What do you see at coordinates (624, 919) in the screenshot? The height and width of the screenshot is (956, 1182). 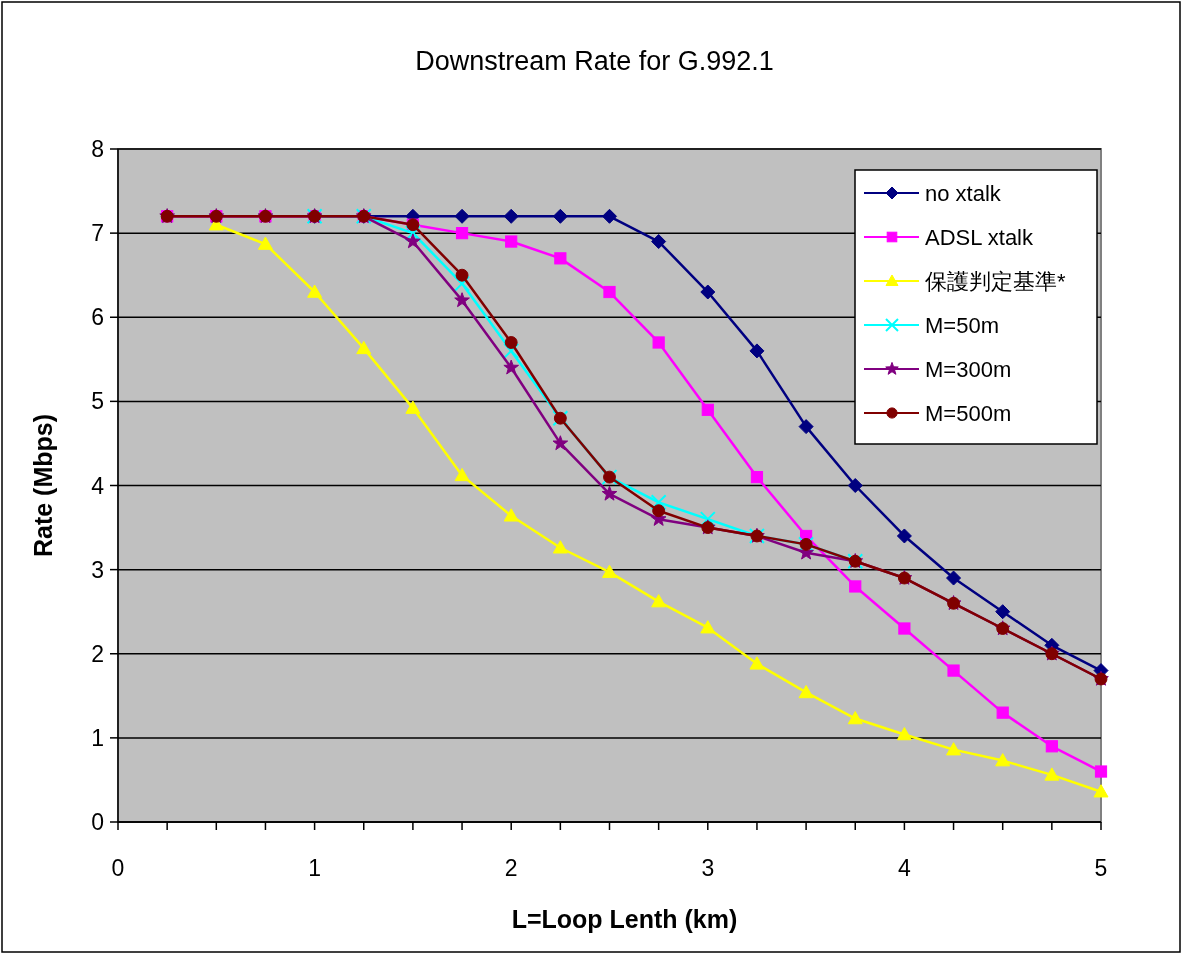 I see `x-axis-title: L=Loop Lenth (km)` at bounding box center [624, 919].